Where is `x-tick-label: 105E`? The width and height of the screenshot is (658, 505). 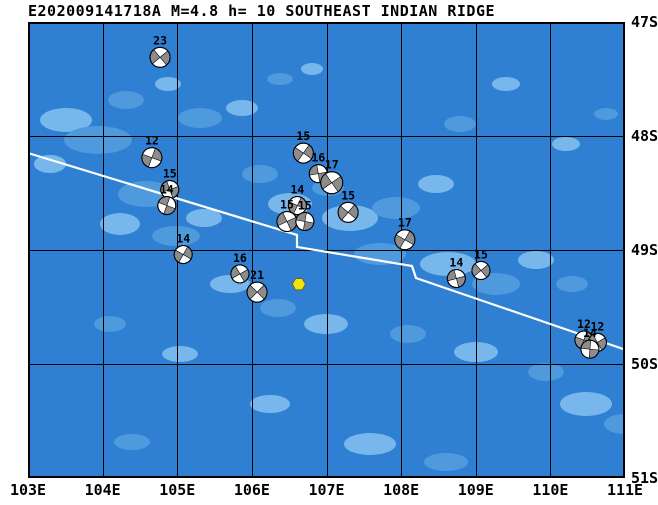 x-tick-label: 105E is located at coordinates (177, 490).